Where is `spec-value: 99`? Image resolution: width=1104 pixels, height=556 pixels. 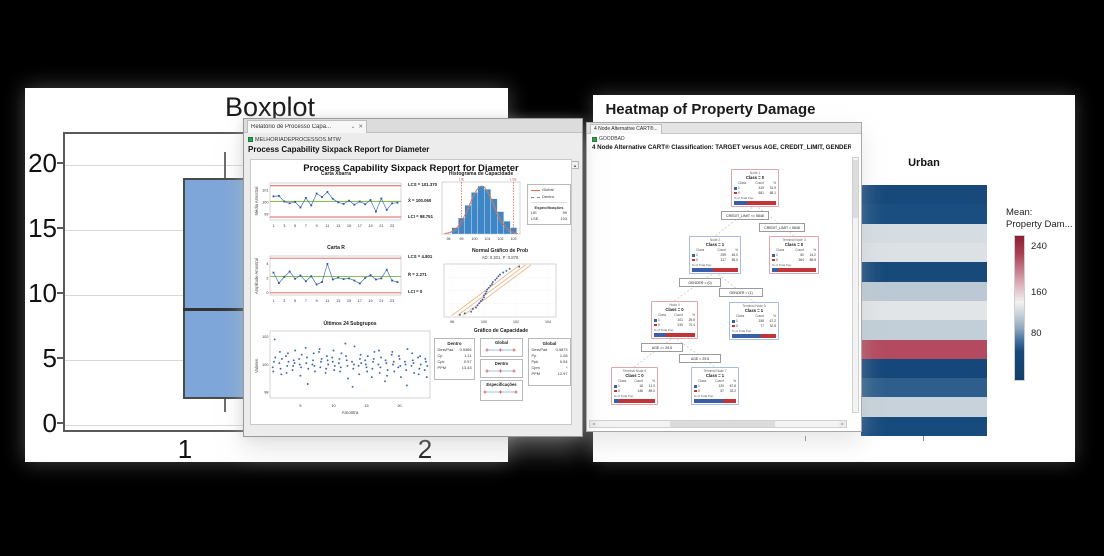 spec-value: 99 is located at coordinates (564, 212).